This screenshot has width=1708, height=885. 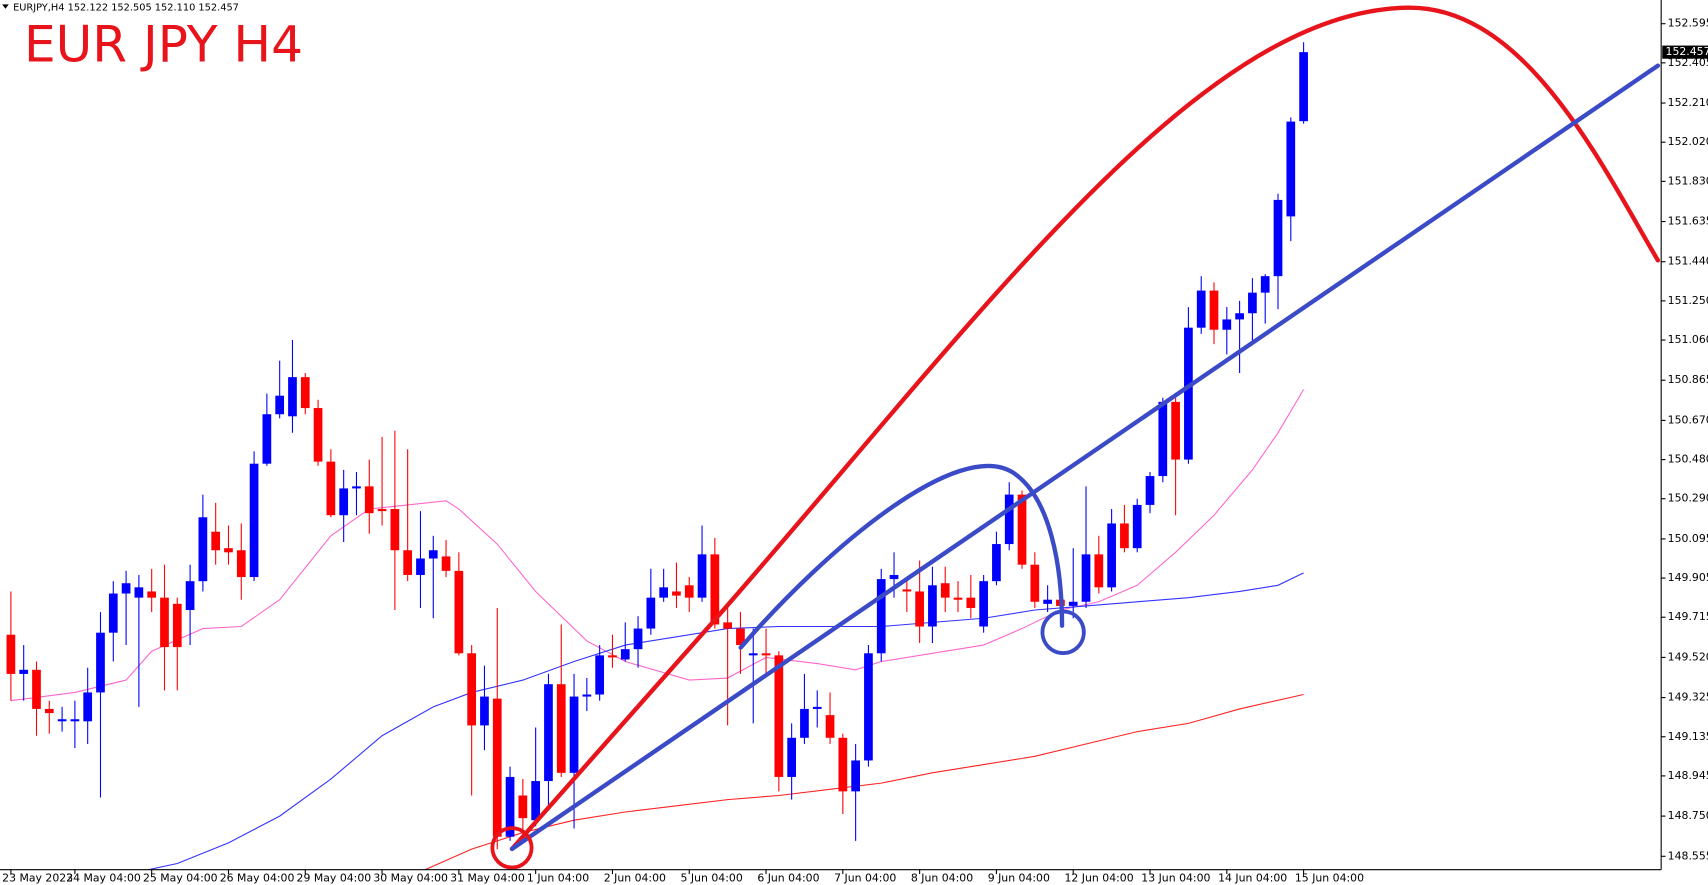 I want to click on x-tick-label: 2 Jun 04:00, so click(x=635, y=877).